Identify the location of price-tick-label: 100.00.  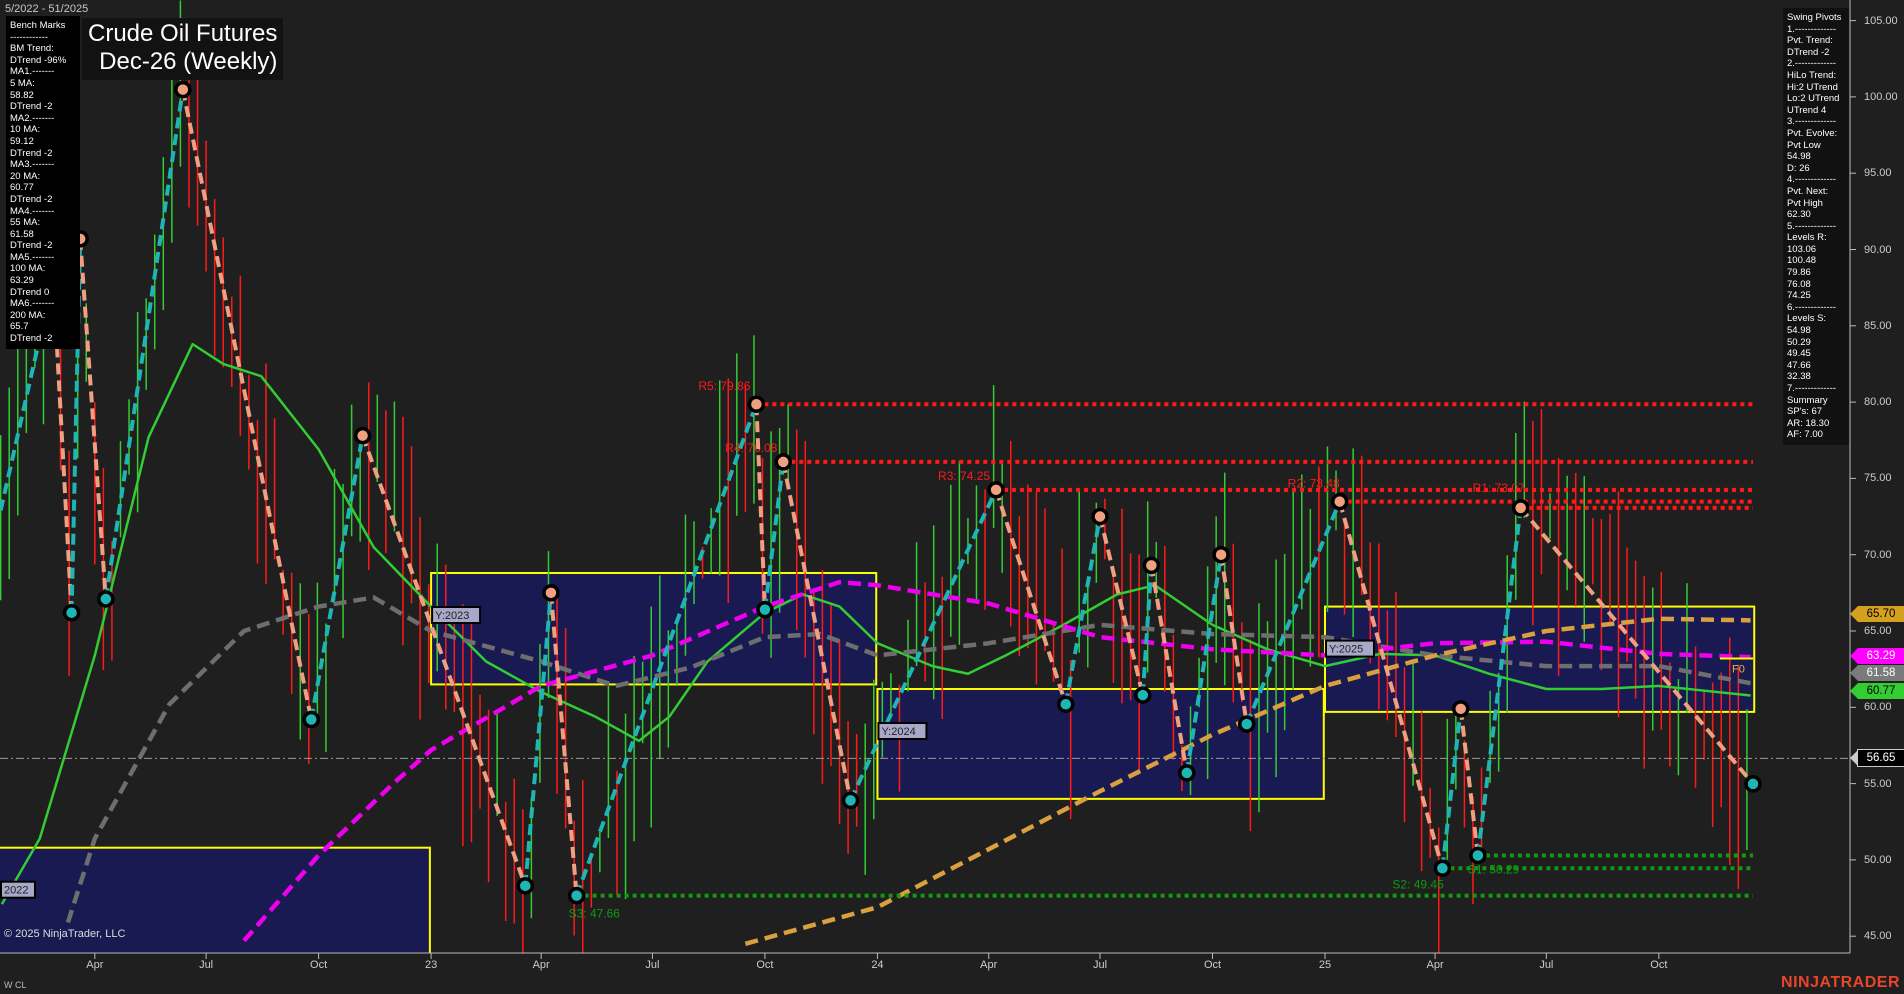
(1881, 96).